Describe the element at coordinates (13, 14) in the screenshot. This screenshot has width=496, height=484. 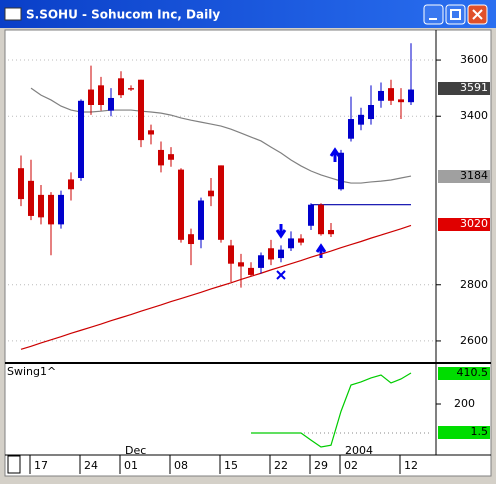
I see `app-icon` at that location.